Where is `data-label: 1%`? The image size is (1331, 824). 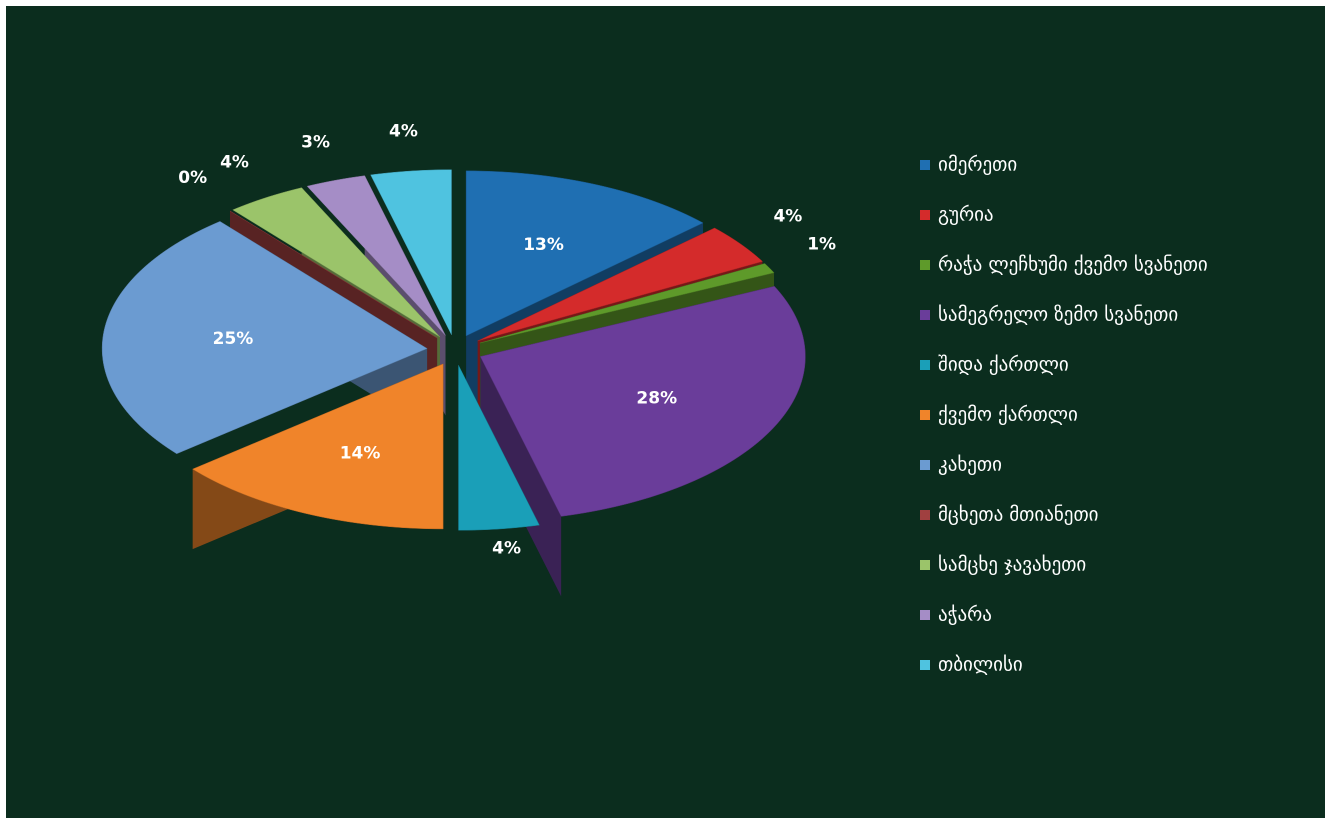 data-label: 1% is located at coordinates (821, 245).